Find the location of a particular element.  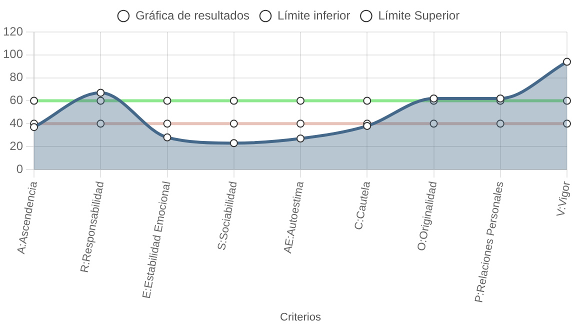

y-tick-label: 80 is located at coordinates (17, 77).